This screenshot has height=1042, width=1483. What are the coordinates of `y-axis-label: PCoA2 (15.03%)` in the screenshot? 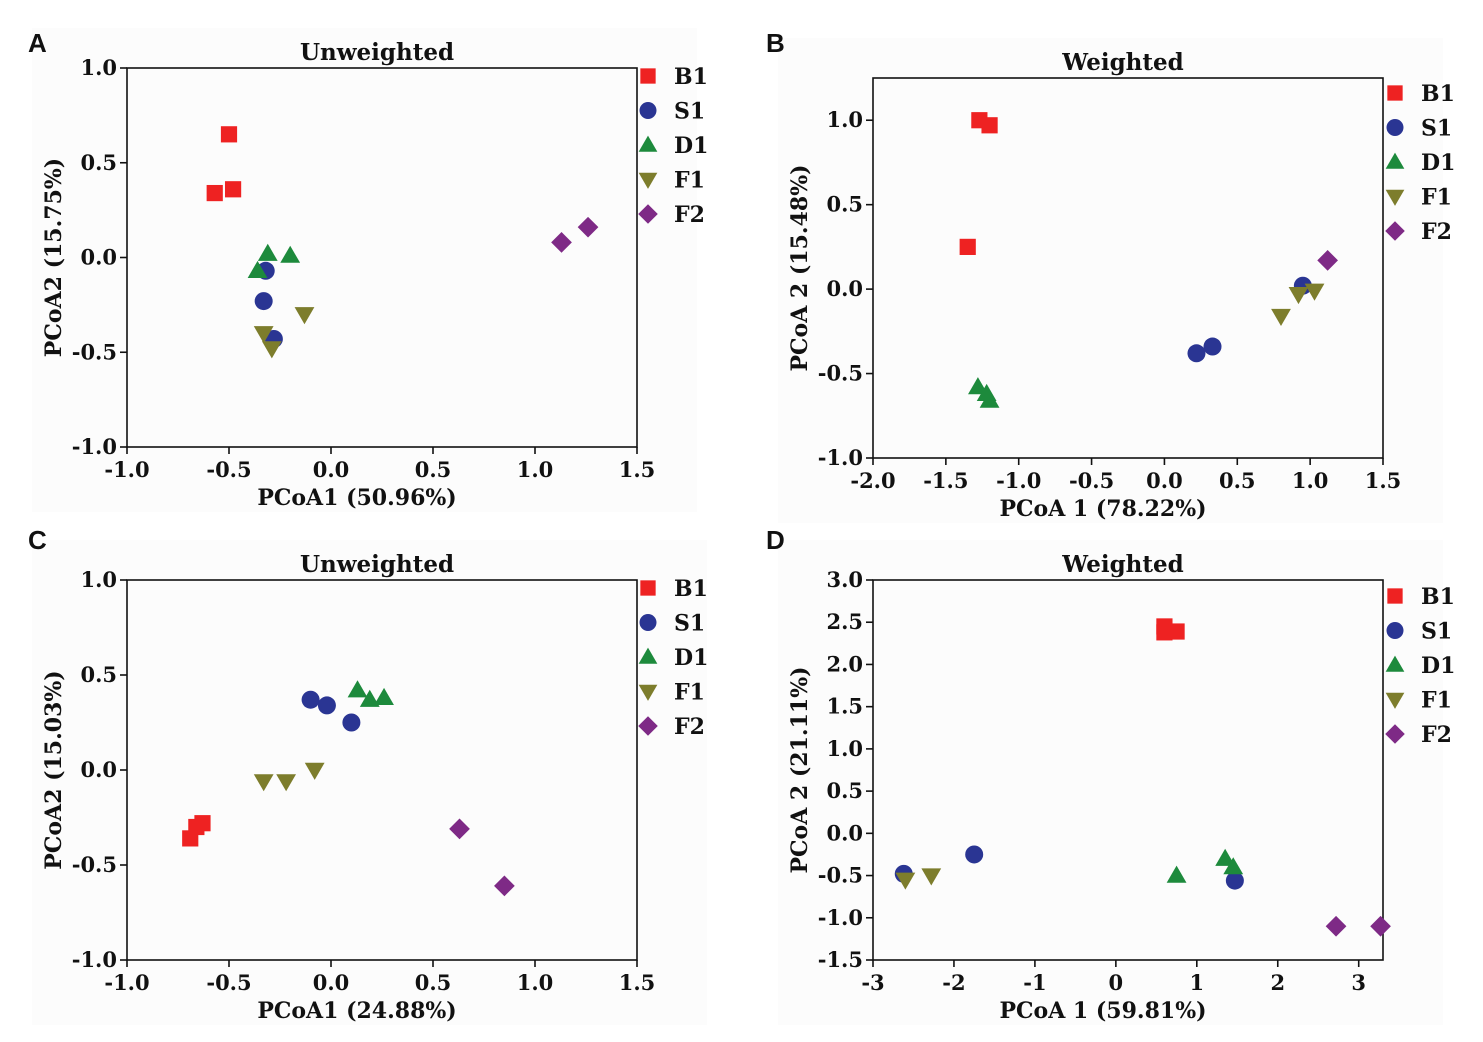 It's located at (54, 769).